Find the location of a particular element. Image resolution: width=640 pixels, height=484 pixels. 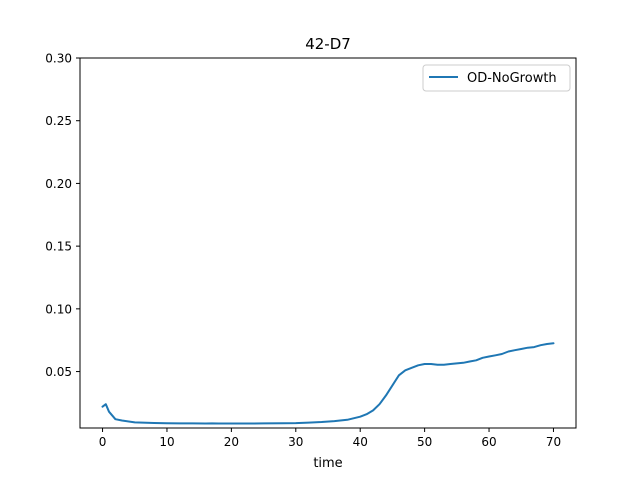

y-tick-label: 0.10 is located at coordinates (58, 309).